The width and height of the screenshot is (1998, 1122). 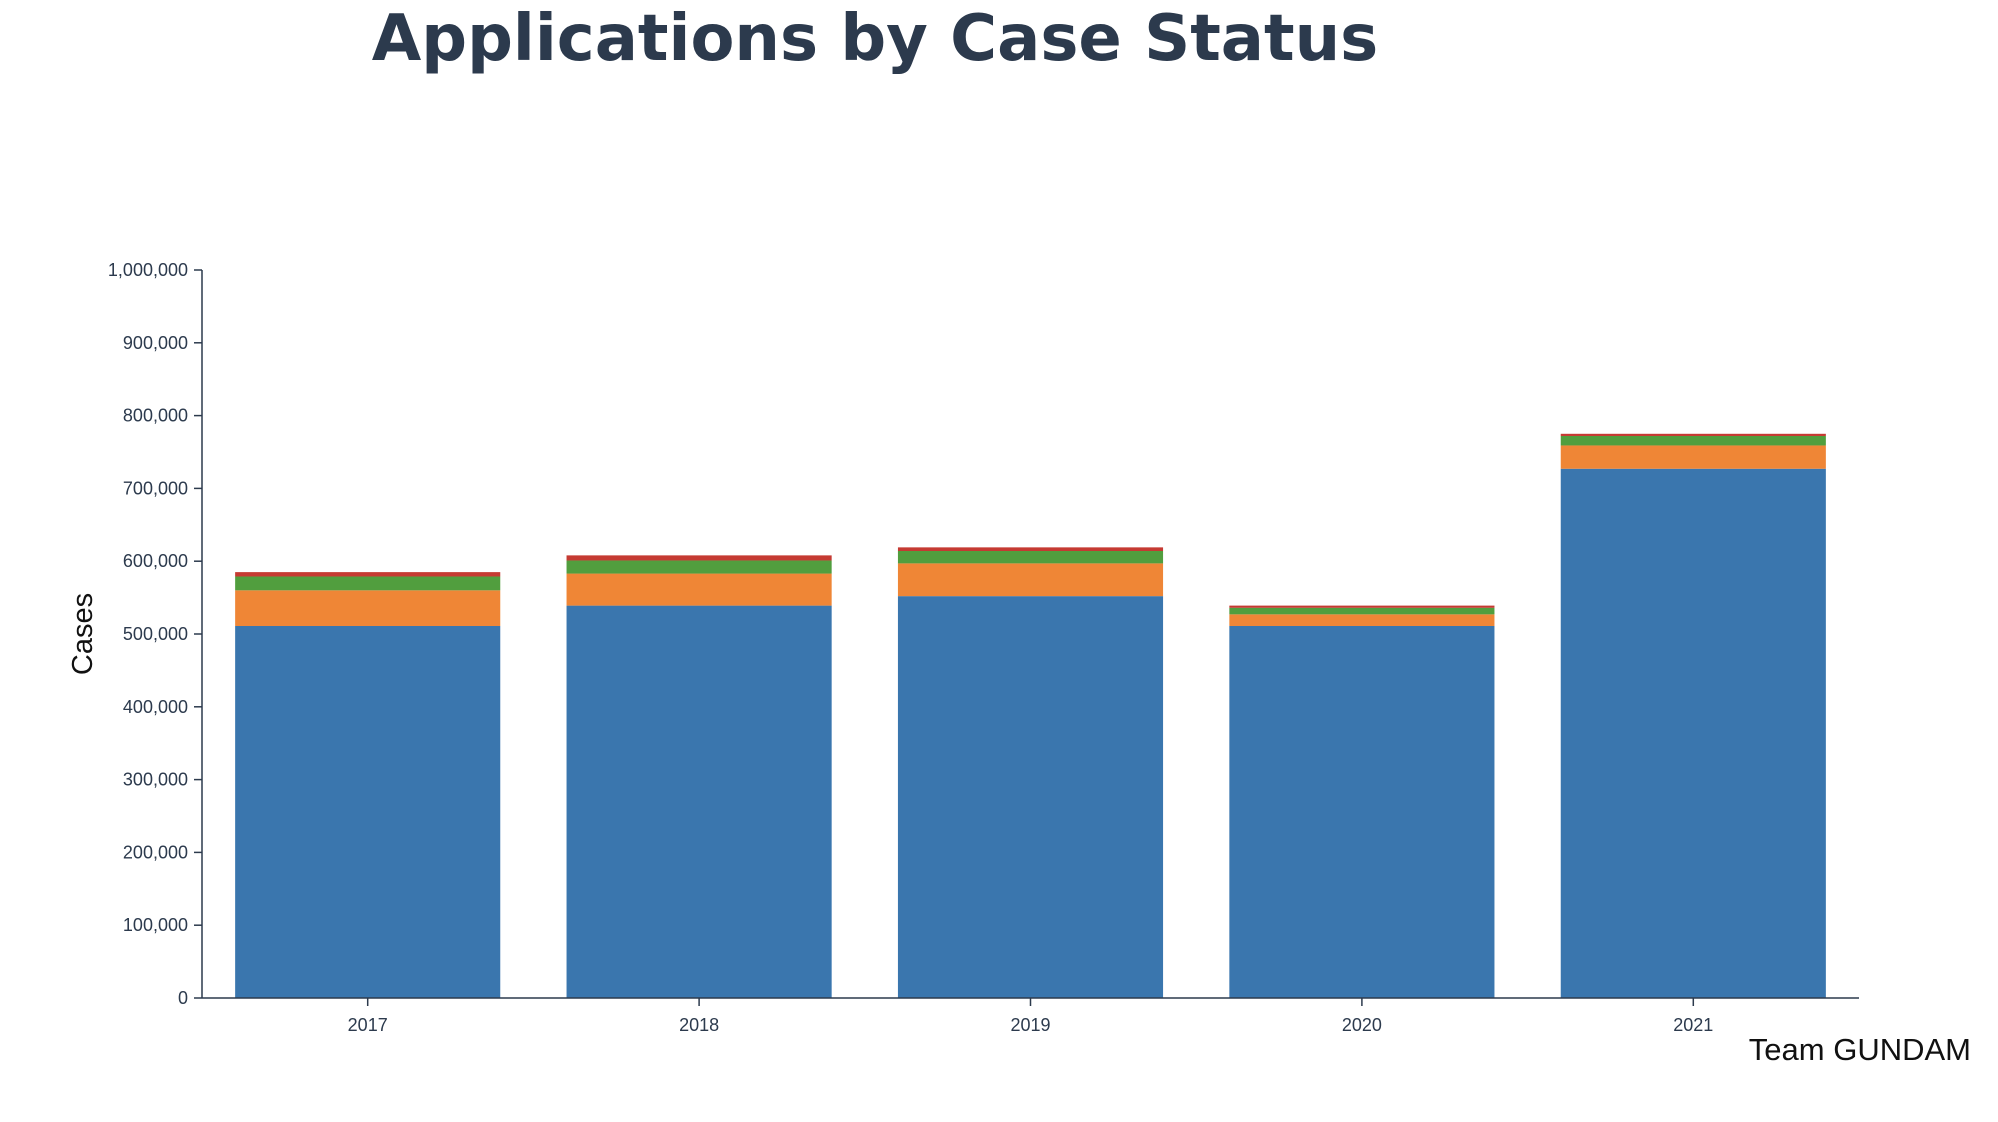 I want to click on x-axis: 2017 2018 2019 2020 2021, so click(x=1030, y=1016).